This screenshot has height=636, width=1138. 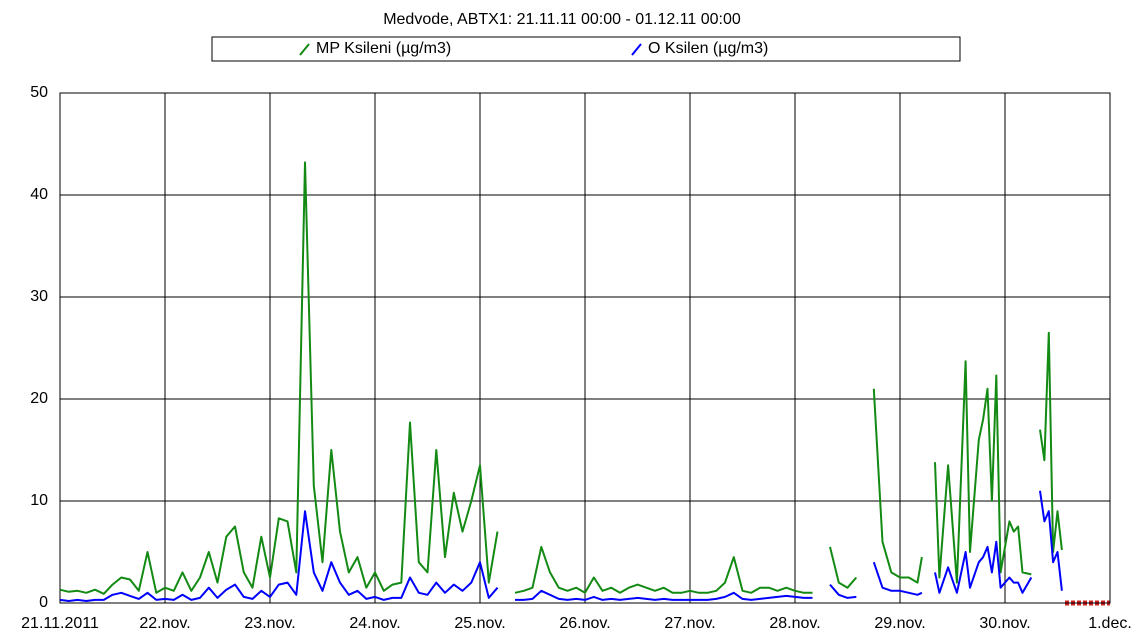 What do you see at coordinates (479, 623) in the screenshot?
I see `x-tick-label: 25.nov.` at bounding box center [479, 623].